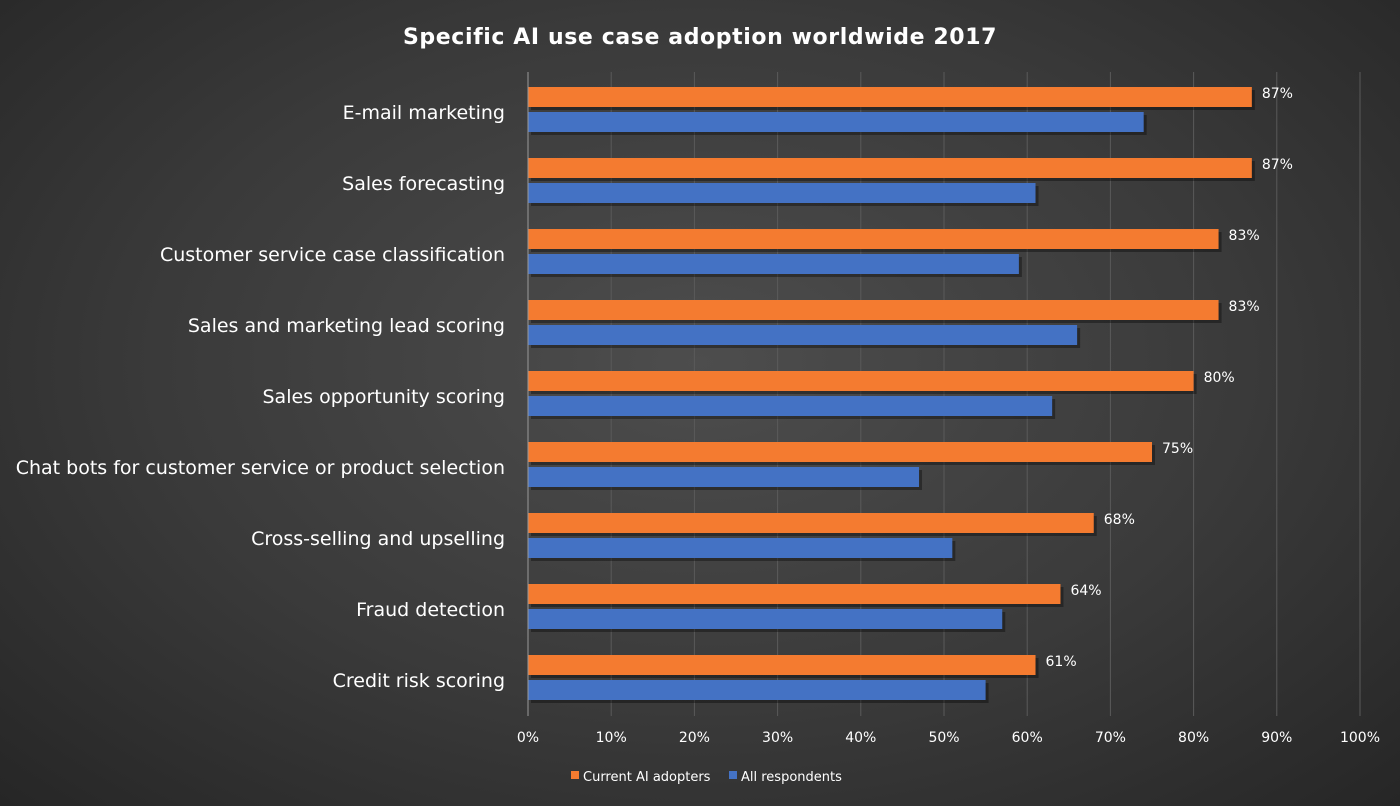  I want to click on legend-item-current-ai-adopters: Current AI adopters, so click(647, 777).